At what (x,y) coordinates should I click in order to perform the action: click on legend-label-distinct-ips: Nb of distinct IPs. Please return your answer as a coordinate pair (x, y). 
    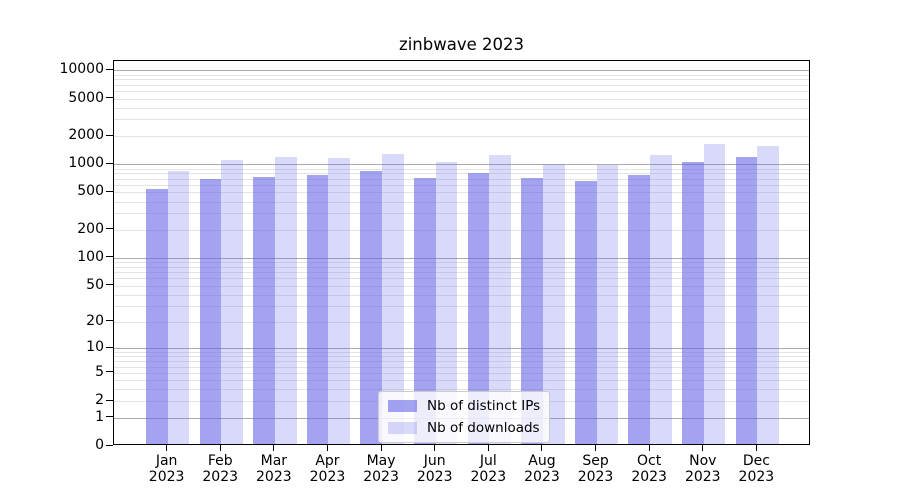
    Looking at the image, I should click on (484, 406).